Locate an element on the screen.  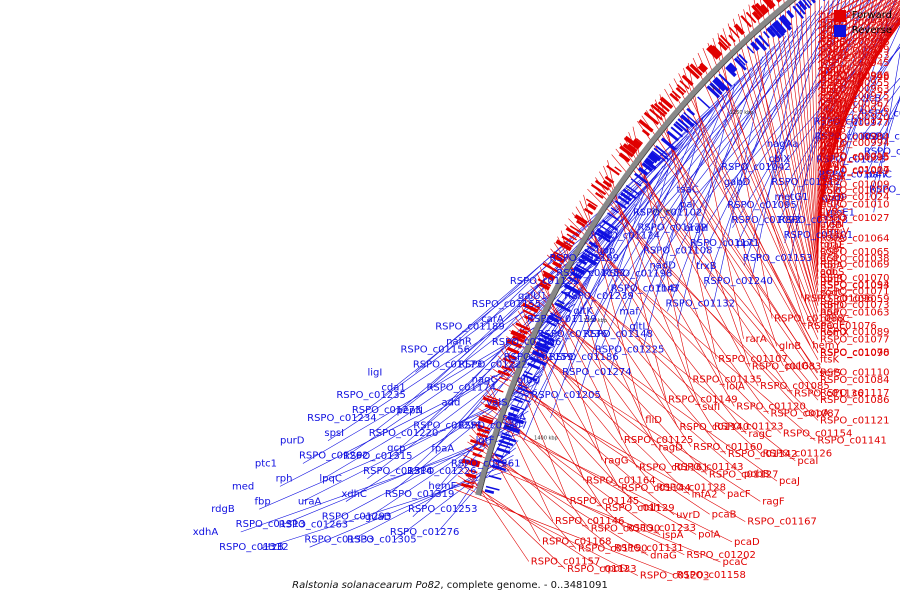
forward-gene-label: RSPO_c01089 is located at coordinates (855, 332).